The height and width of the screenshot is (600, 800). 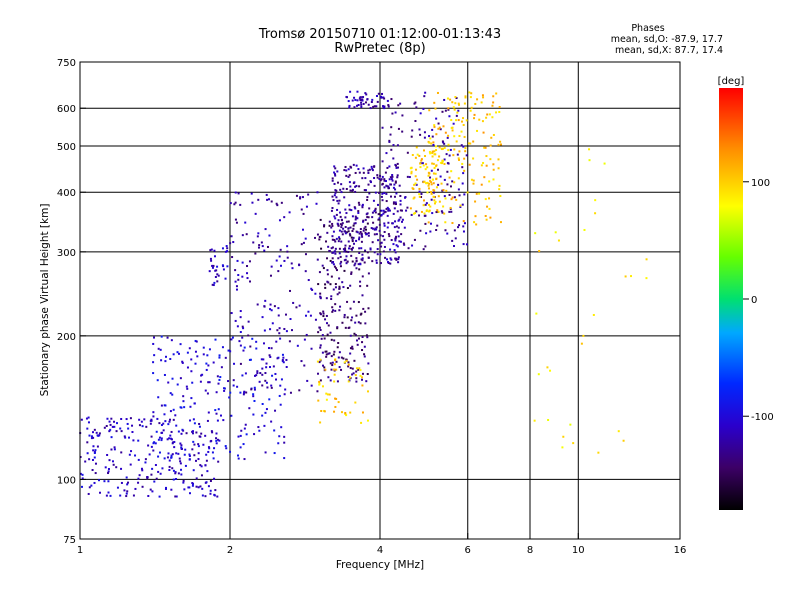 I want to click on colorbar-tick-label: 100, so click(x=760, y=183).